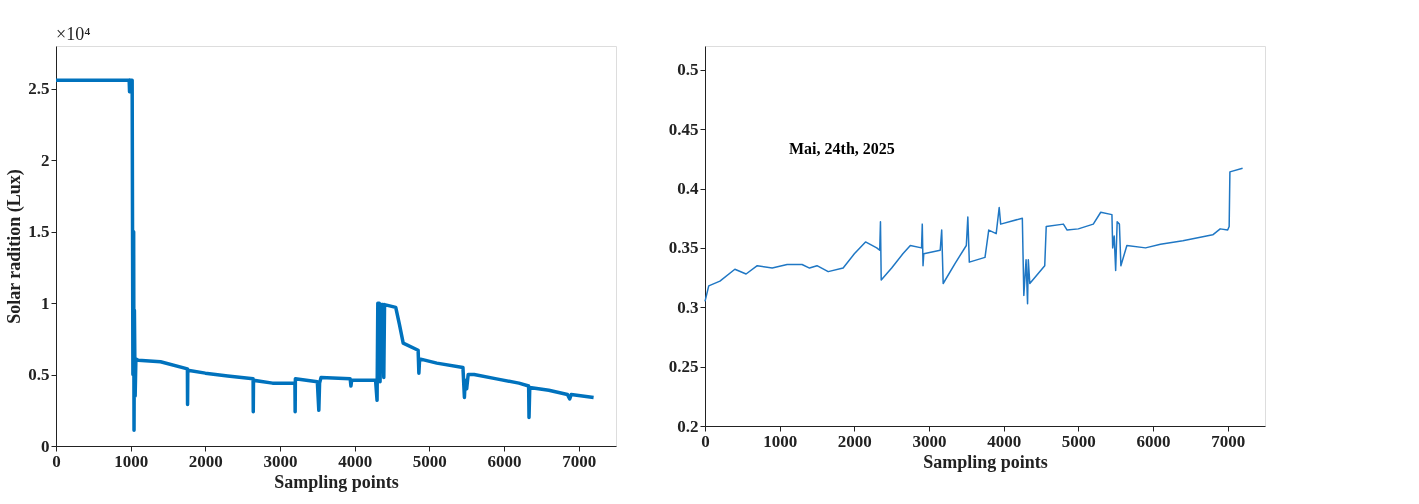 This screenshot has height=504, width=1419. What do you see at coordinates (73, 34) in the screenshot?
I see `text: ×10⁴` at bounding box center [73, 34].